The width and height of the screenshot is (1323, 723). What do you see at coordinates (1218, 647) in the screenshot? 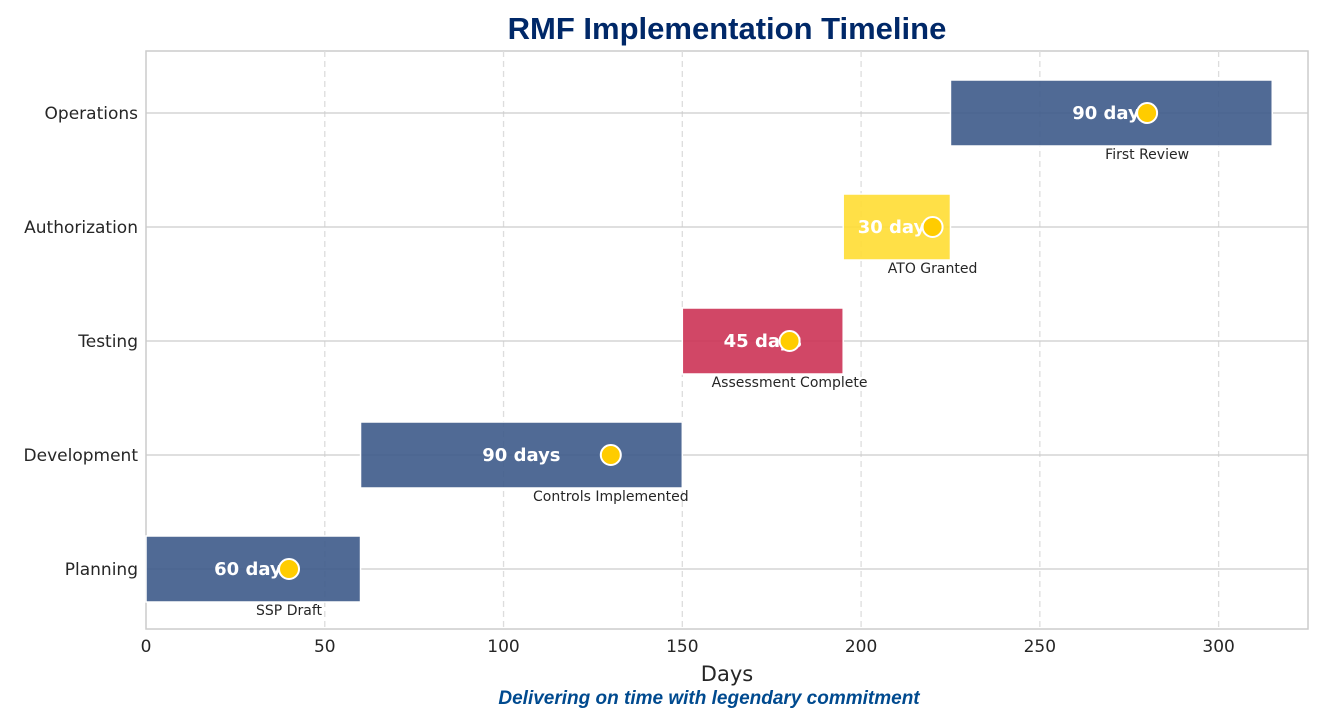
I see `x-tick-label: 300` at bounding box center [1218, 647].